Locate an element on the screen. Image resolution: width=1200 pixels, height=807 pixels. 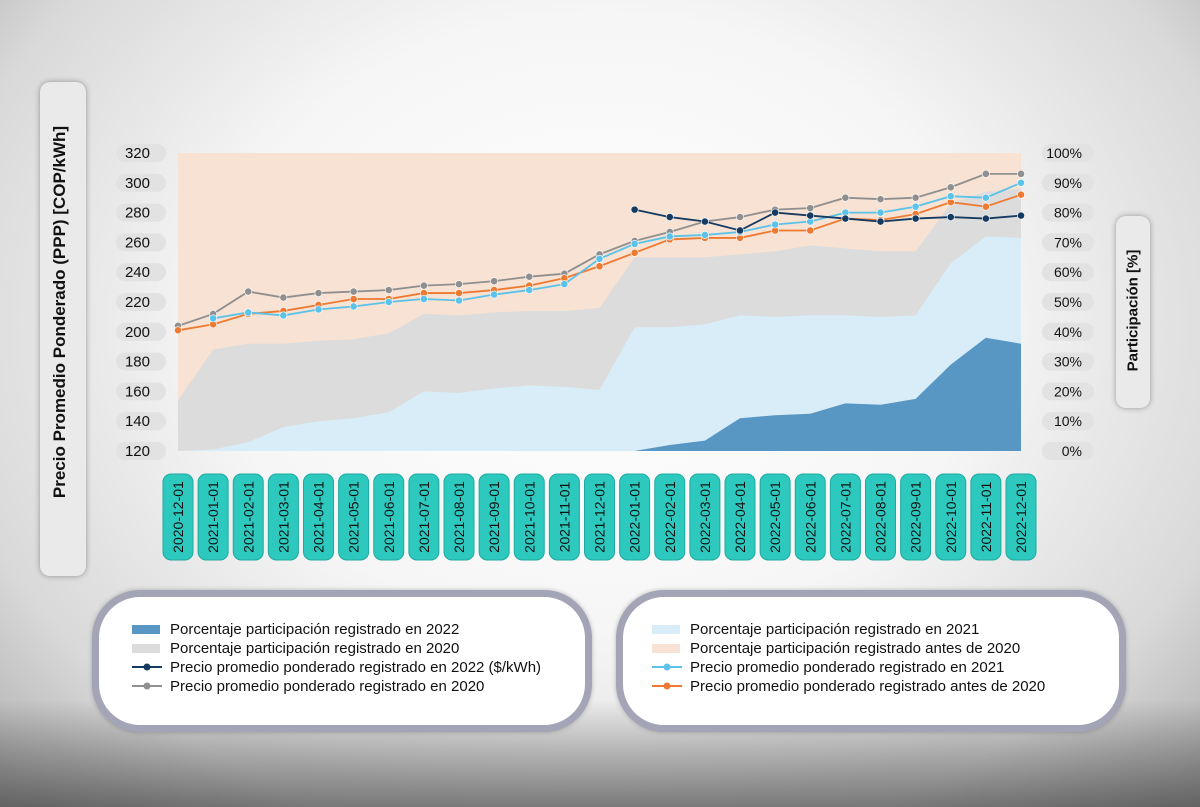
legend-left is located at coordinates (342, 661).